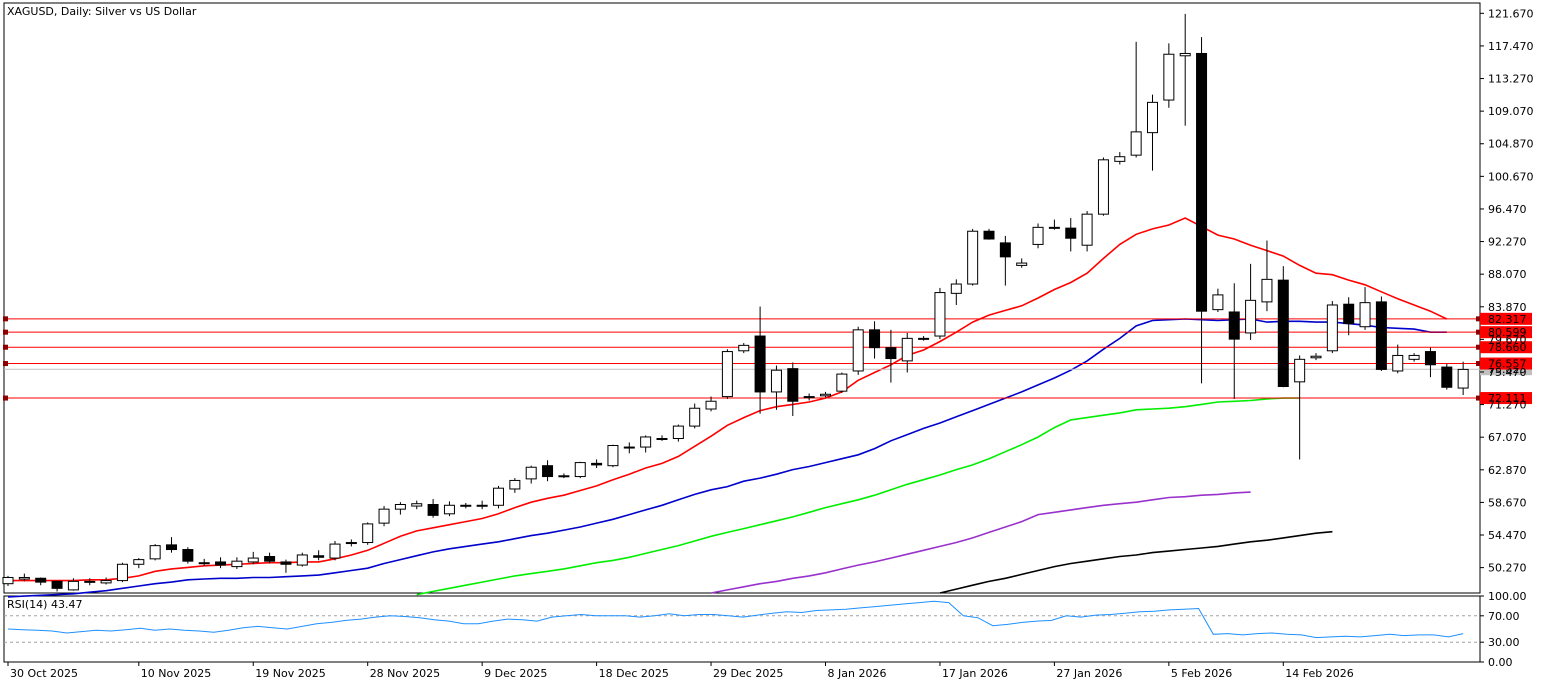 The height and width of the screenshot is (690, 1545). Describe the element at coordinates (748, 673) in the screenshot. I see `time-tick-label: 29 Dec 2025` at that location.